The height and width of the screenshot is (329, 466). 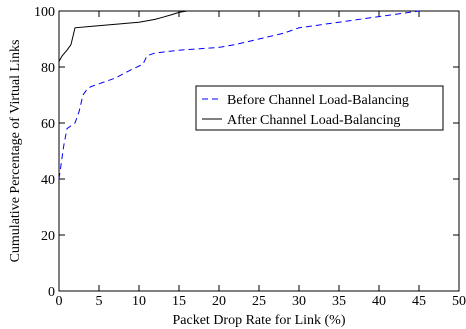 What do you see at coordinates (179, 301) in the screenshot?
I see `x-tick-label-3: 15` at bounding box center [179, 301].